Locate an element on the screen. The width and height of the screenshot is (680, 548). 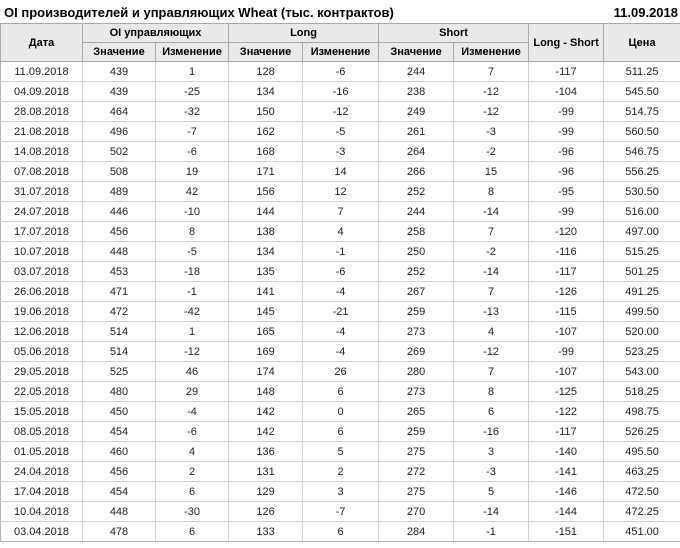
long-change-cell: 2 is located at coordinates (341, 471).